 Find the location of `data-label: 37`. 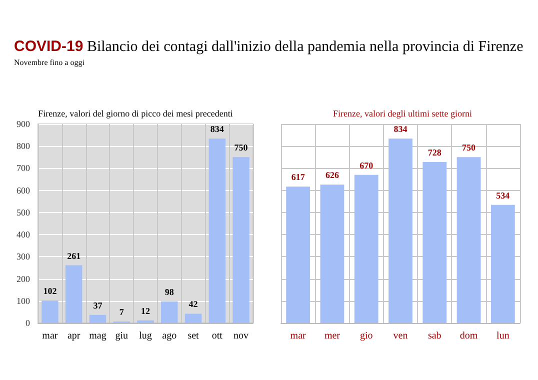

data-label: 37 is located at coordinates (98, 305).